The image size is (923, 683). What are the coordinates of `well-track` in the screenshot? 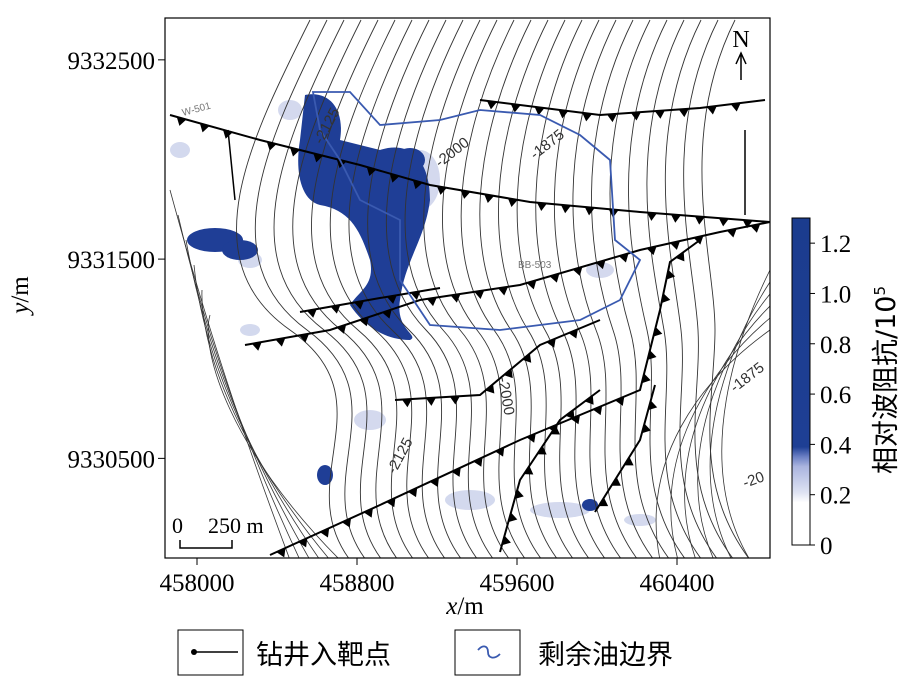 It's located at (231, 165).